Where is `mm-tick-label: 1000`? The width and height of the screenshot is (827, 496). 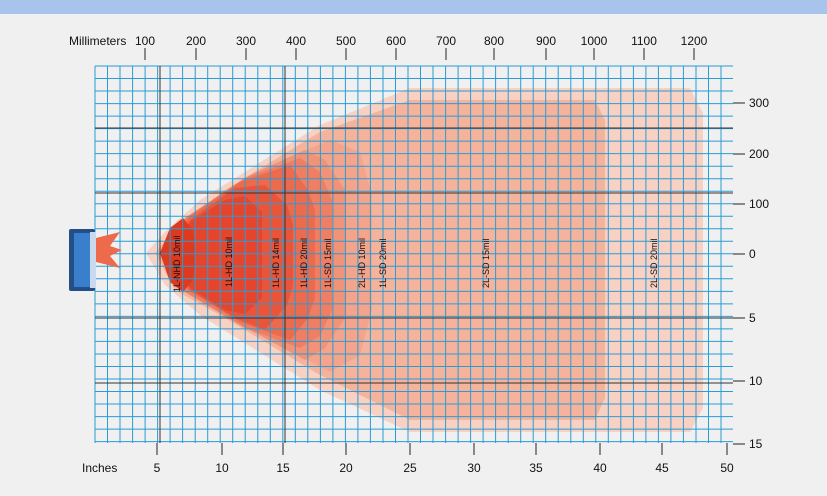 mm-tick-label: 1000 is located at coordinates (594, 41).